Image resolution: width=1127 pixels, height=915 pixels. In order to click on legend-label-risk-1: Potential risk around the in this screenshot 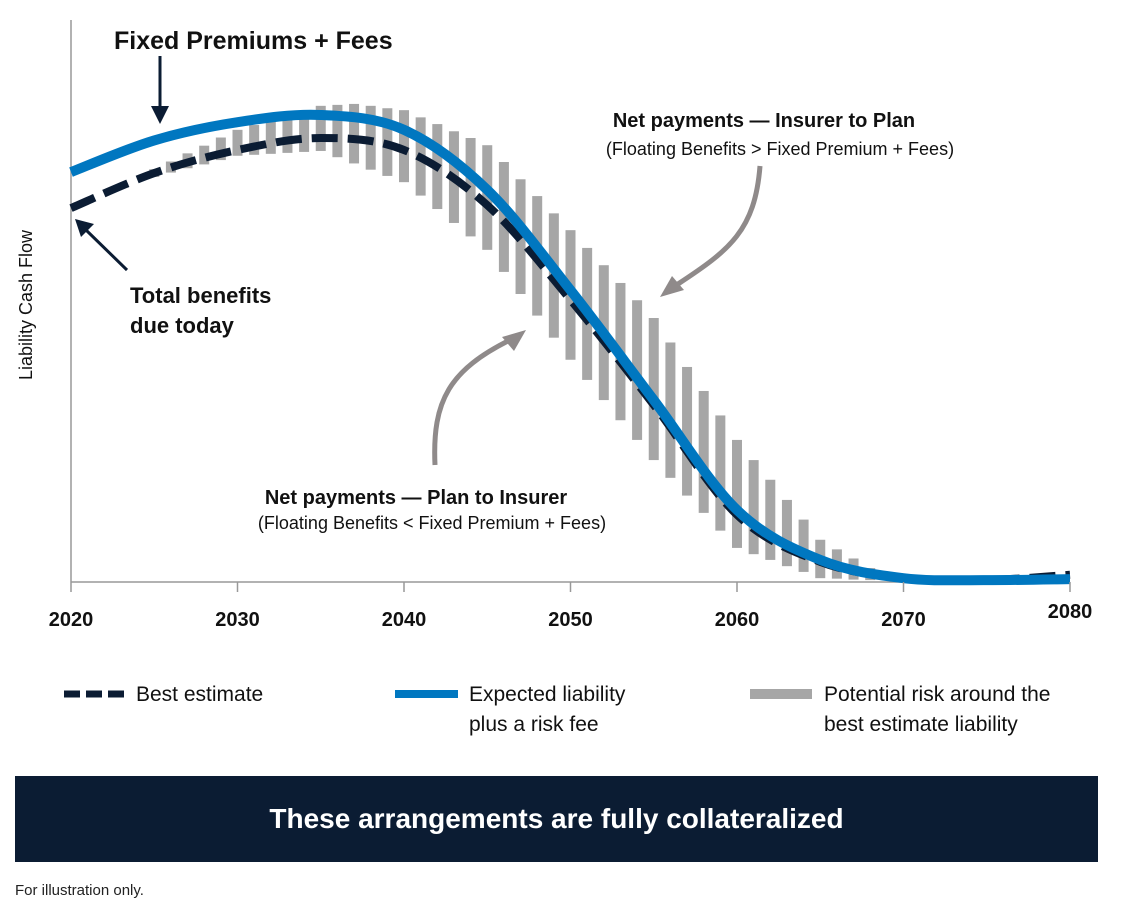, I will do `click(937, 694)`.